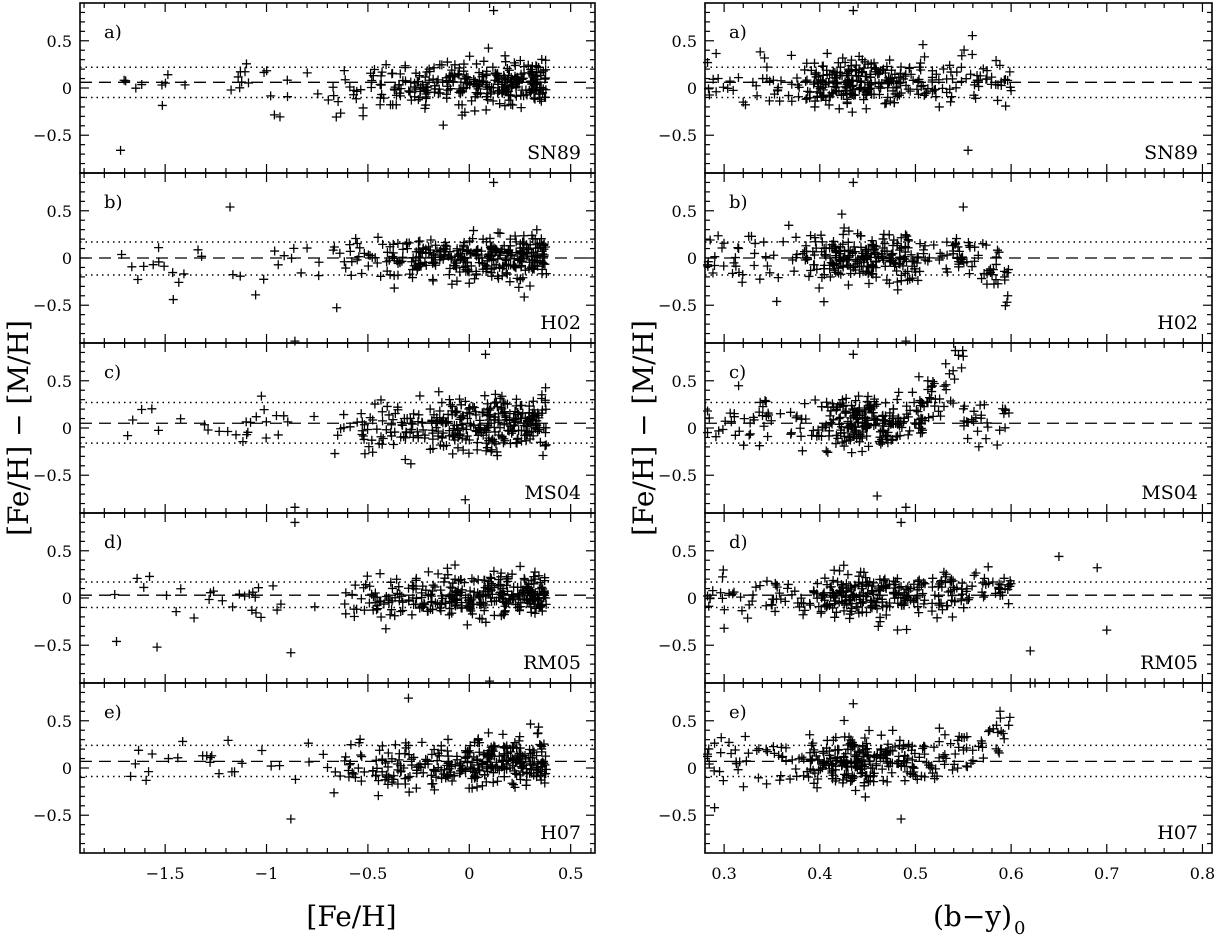 Image resolution: width=1218 pixels, height=936 pixels. I want to click on panel-label: H07, so click(1177, 833).